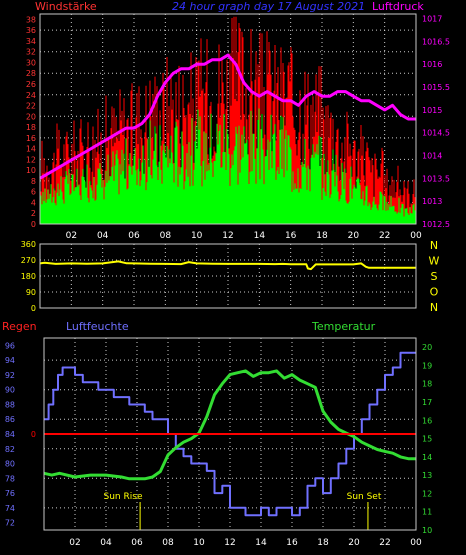 The image size is (466, 555). What do you see at coordinates (10, 493) in the screenshot?
I see `humidity-tick-label: 76` at bounding box center [10, 493].